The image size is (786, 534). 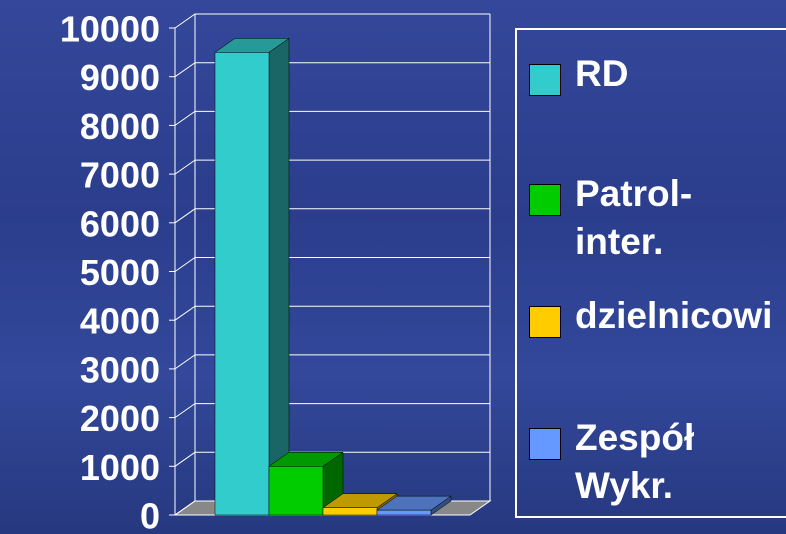 I want to click on y-tick-label: 0, so click(x=150, y=515).